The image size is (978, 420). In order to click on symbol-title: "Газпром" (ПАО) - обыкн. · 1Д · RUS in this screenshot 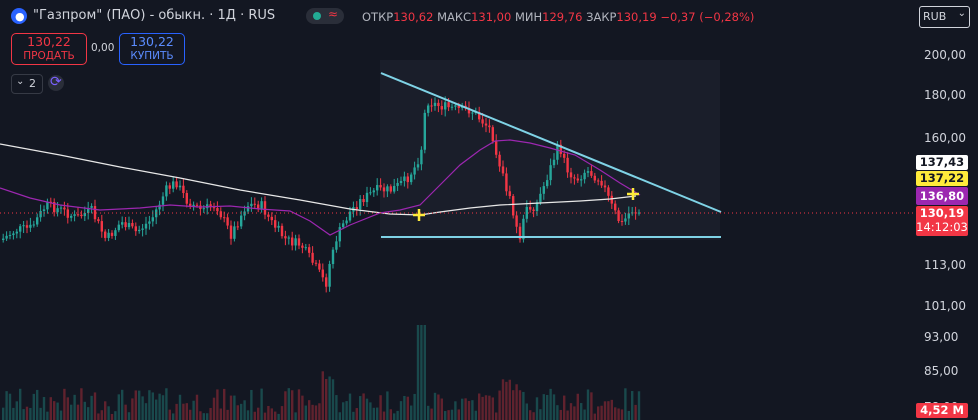, I will do `click(154, 15)`.